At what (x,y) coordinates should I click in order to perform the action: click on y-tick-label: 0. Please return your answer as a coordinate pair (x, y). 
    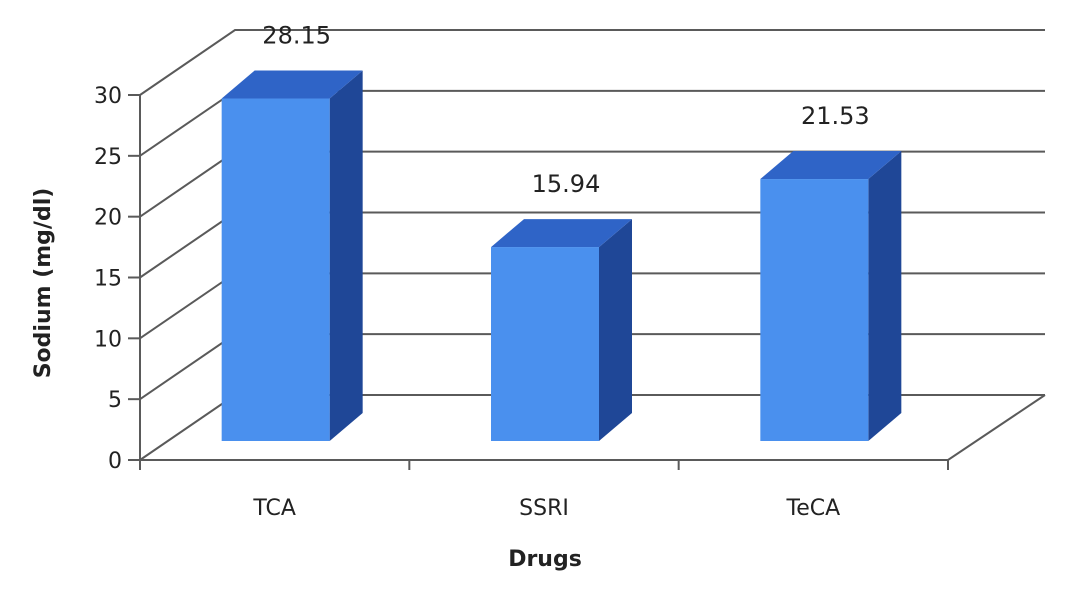
    Looking at the image, I should click on (115, 461).